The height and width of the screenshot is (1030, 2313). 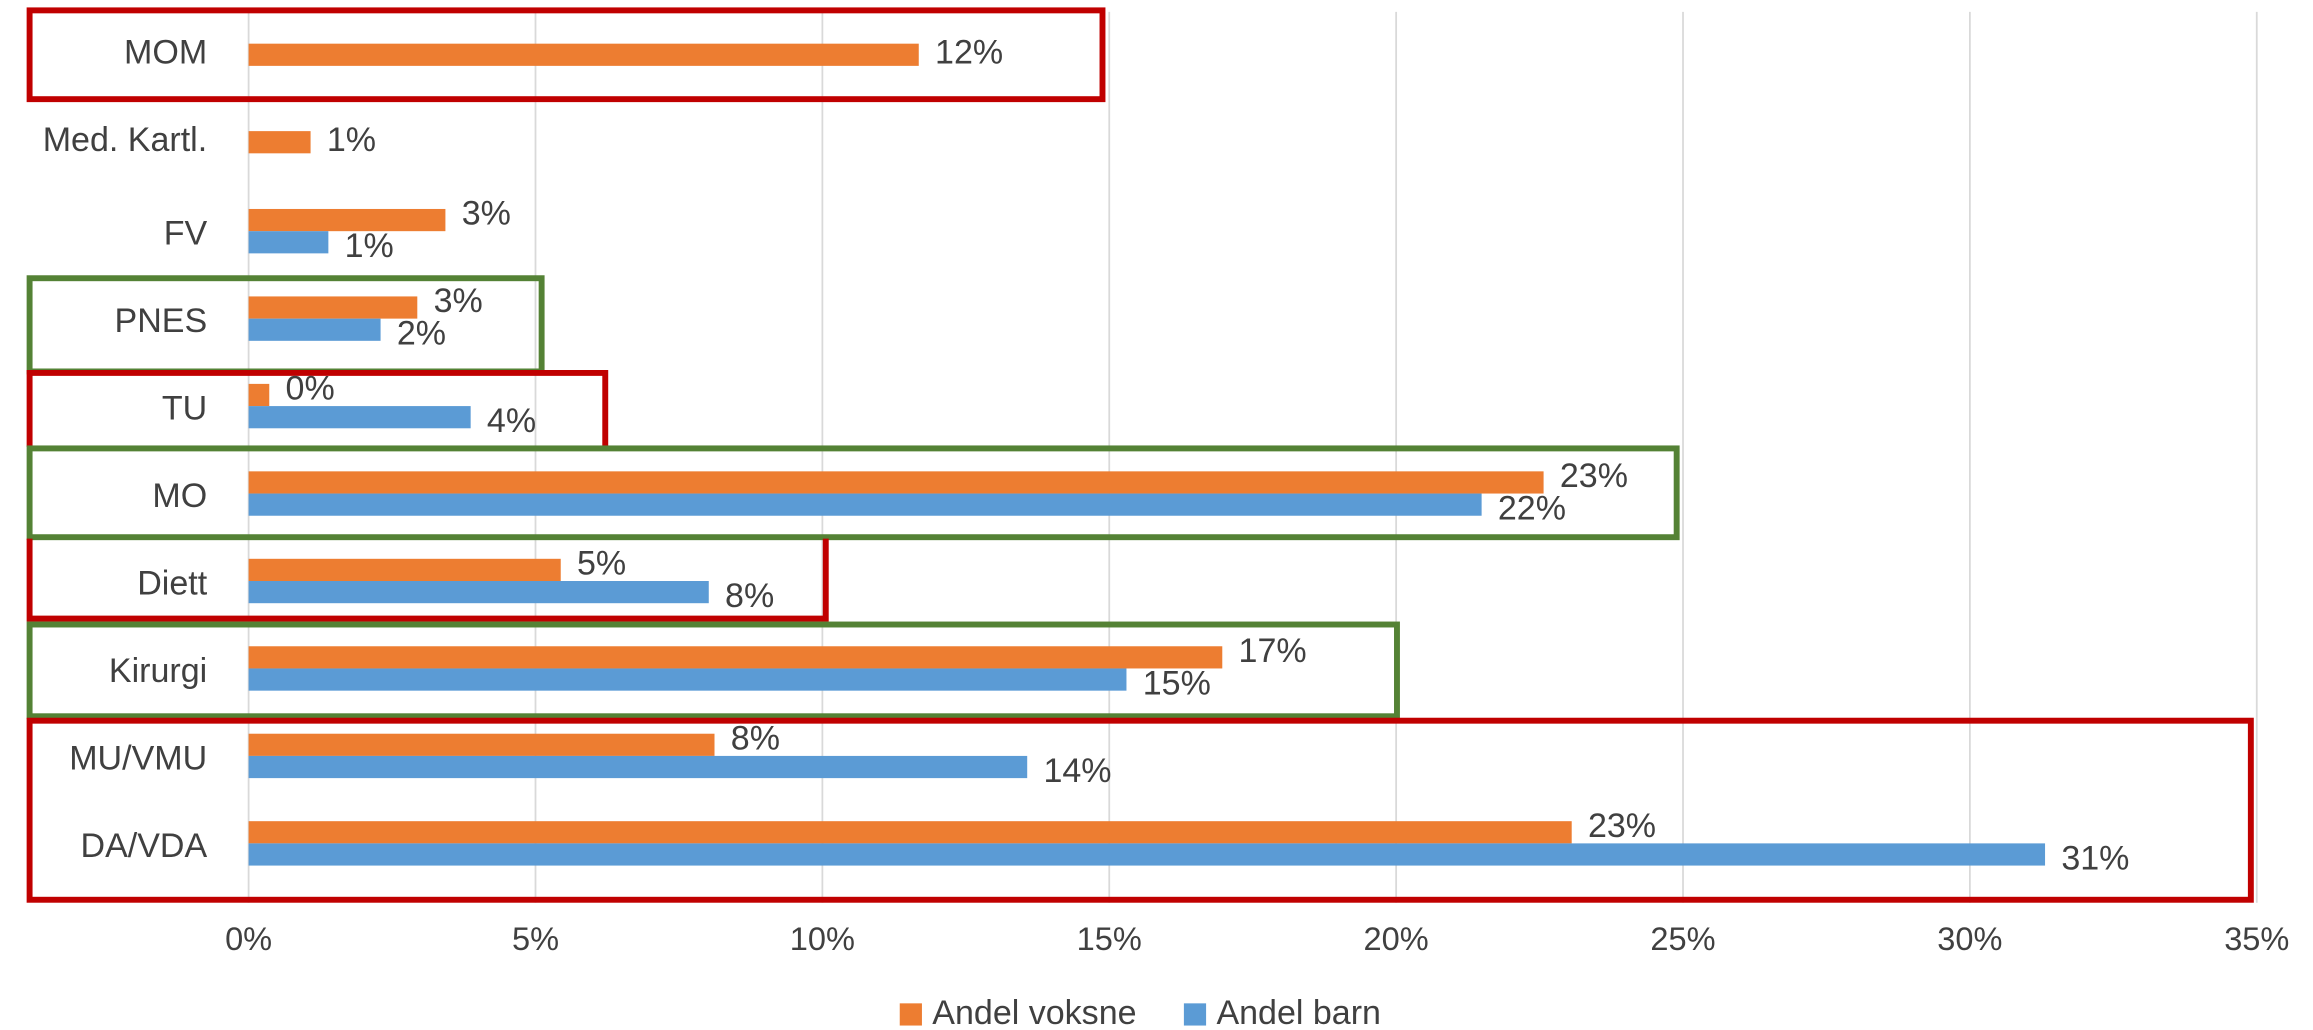 I want to click on category-label: Med. Kartl., so click(x=125, y=140).